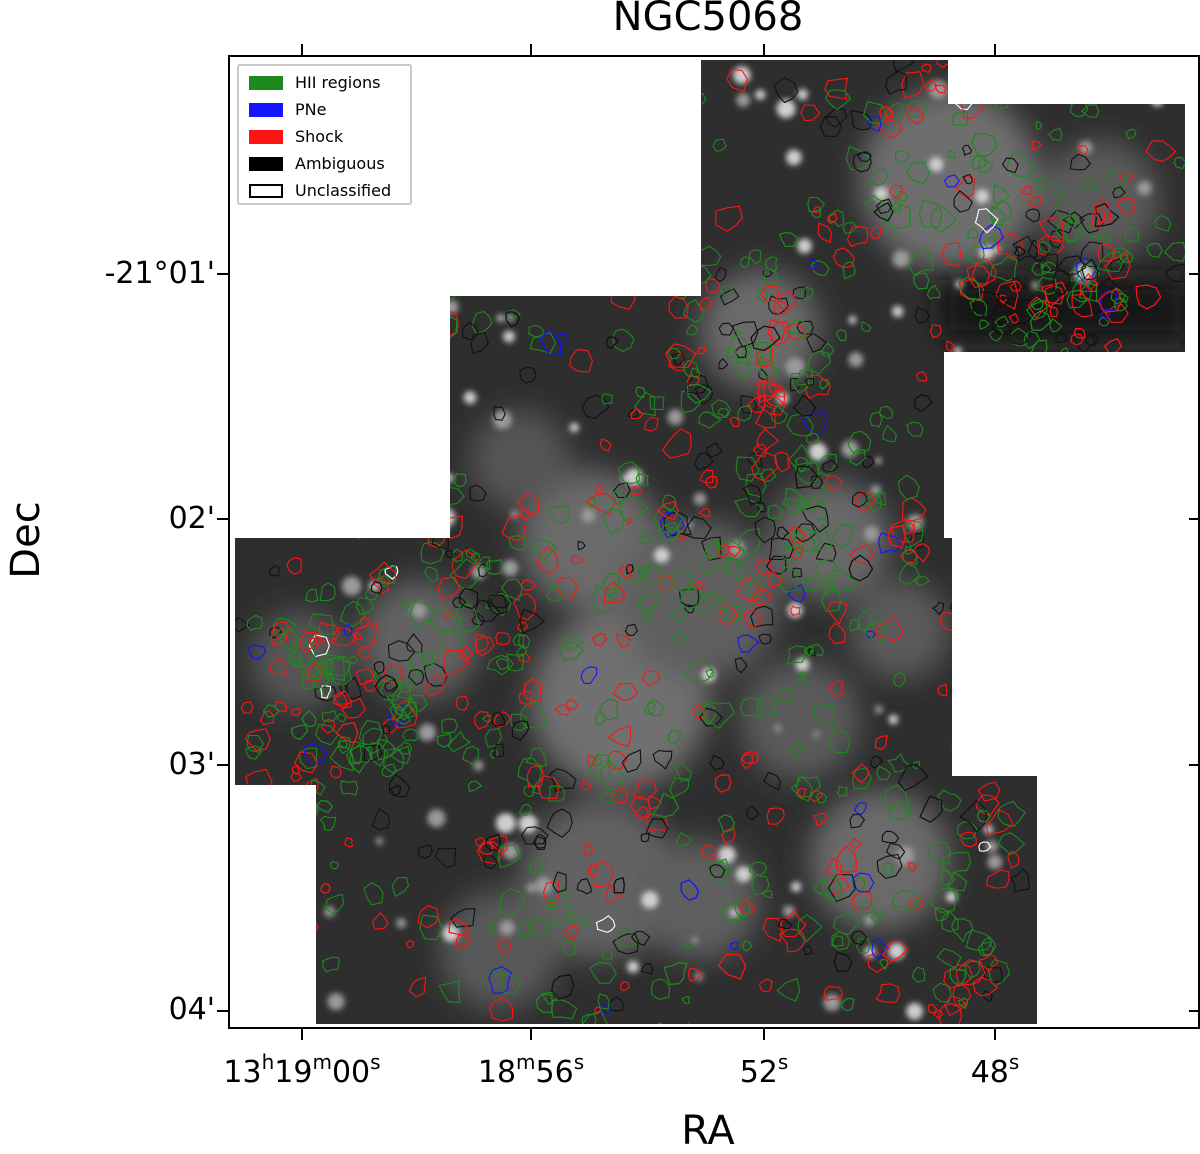 The image size is (1200, 1154). I want to click on legend-label: Ambiguous, so click(340, 163).